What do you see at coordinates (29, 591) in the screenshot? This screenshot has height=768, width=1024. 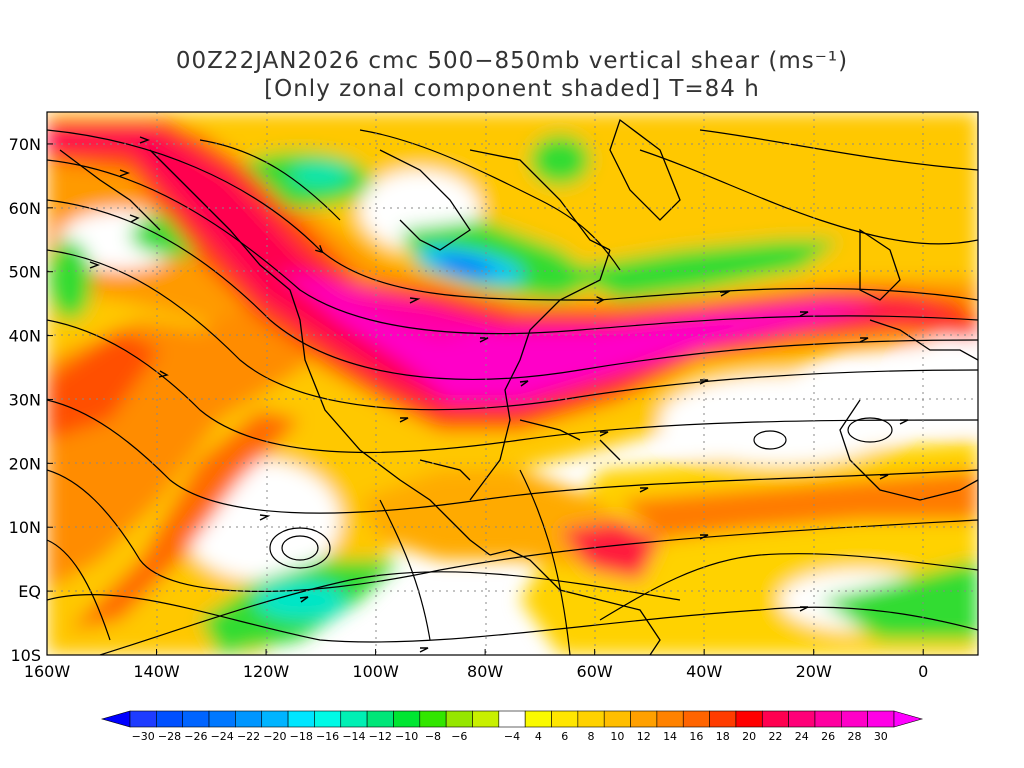 I see `lat-label: EQ` at bounding box center [29, 591].